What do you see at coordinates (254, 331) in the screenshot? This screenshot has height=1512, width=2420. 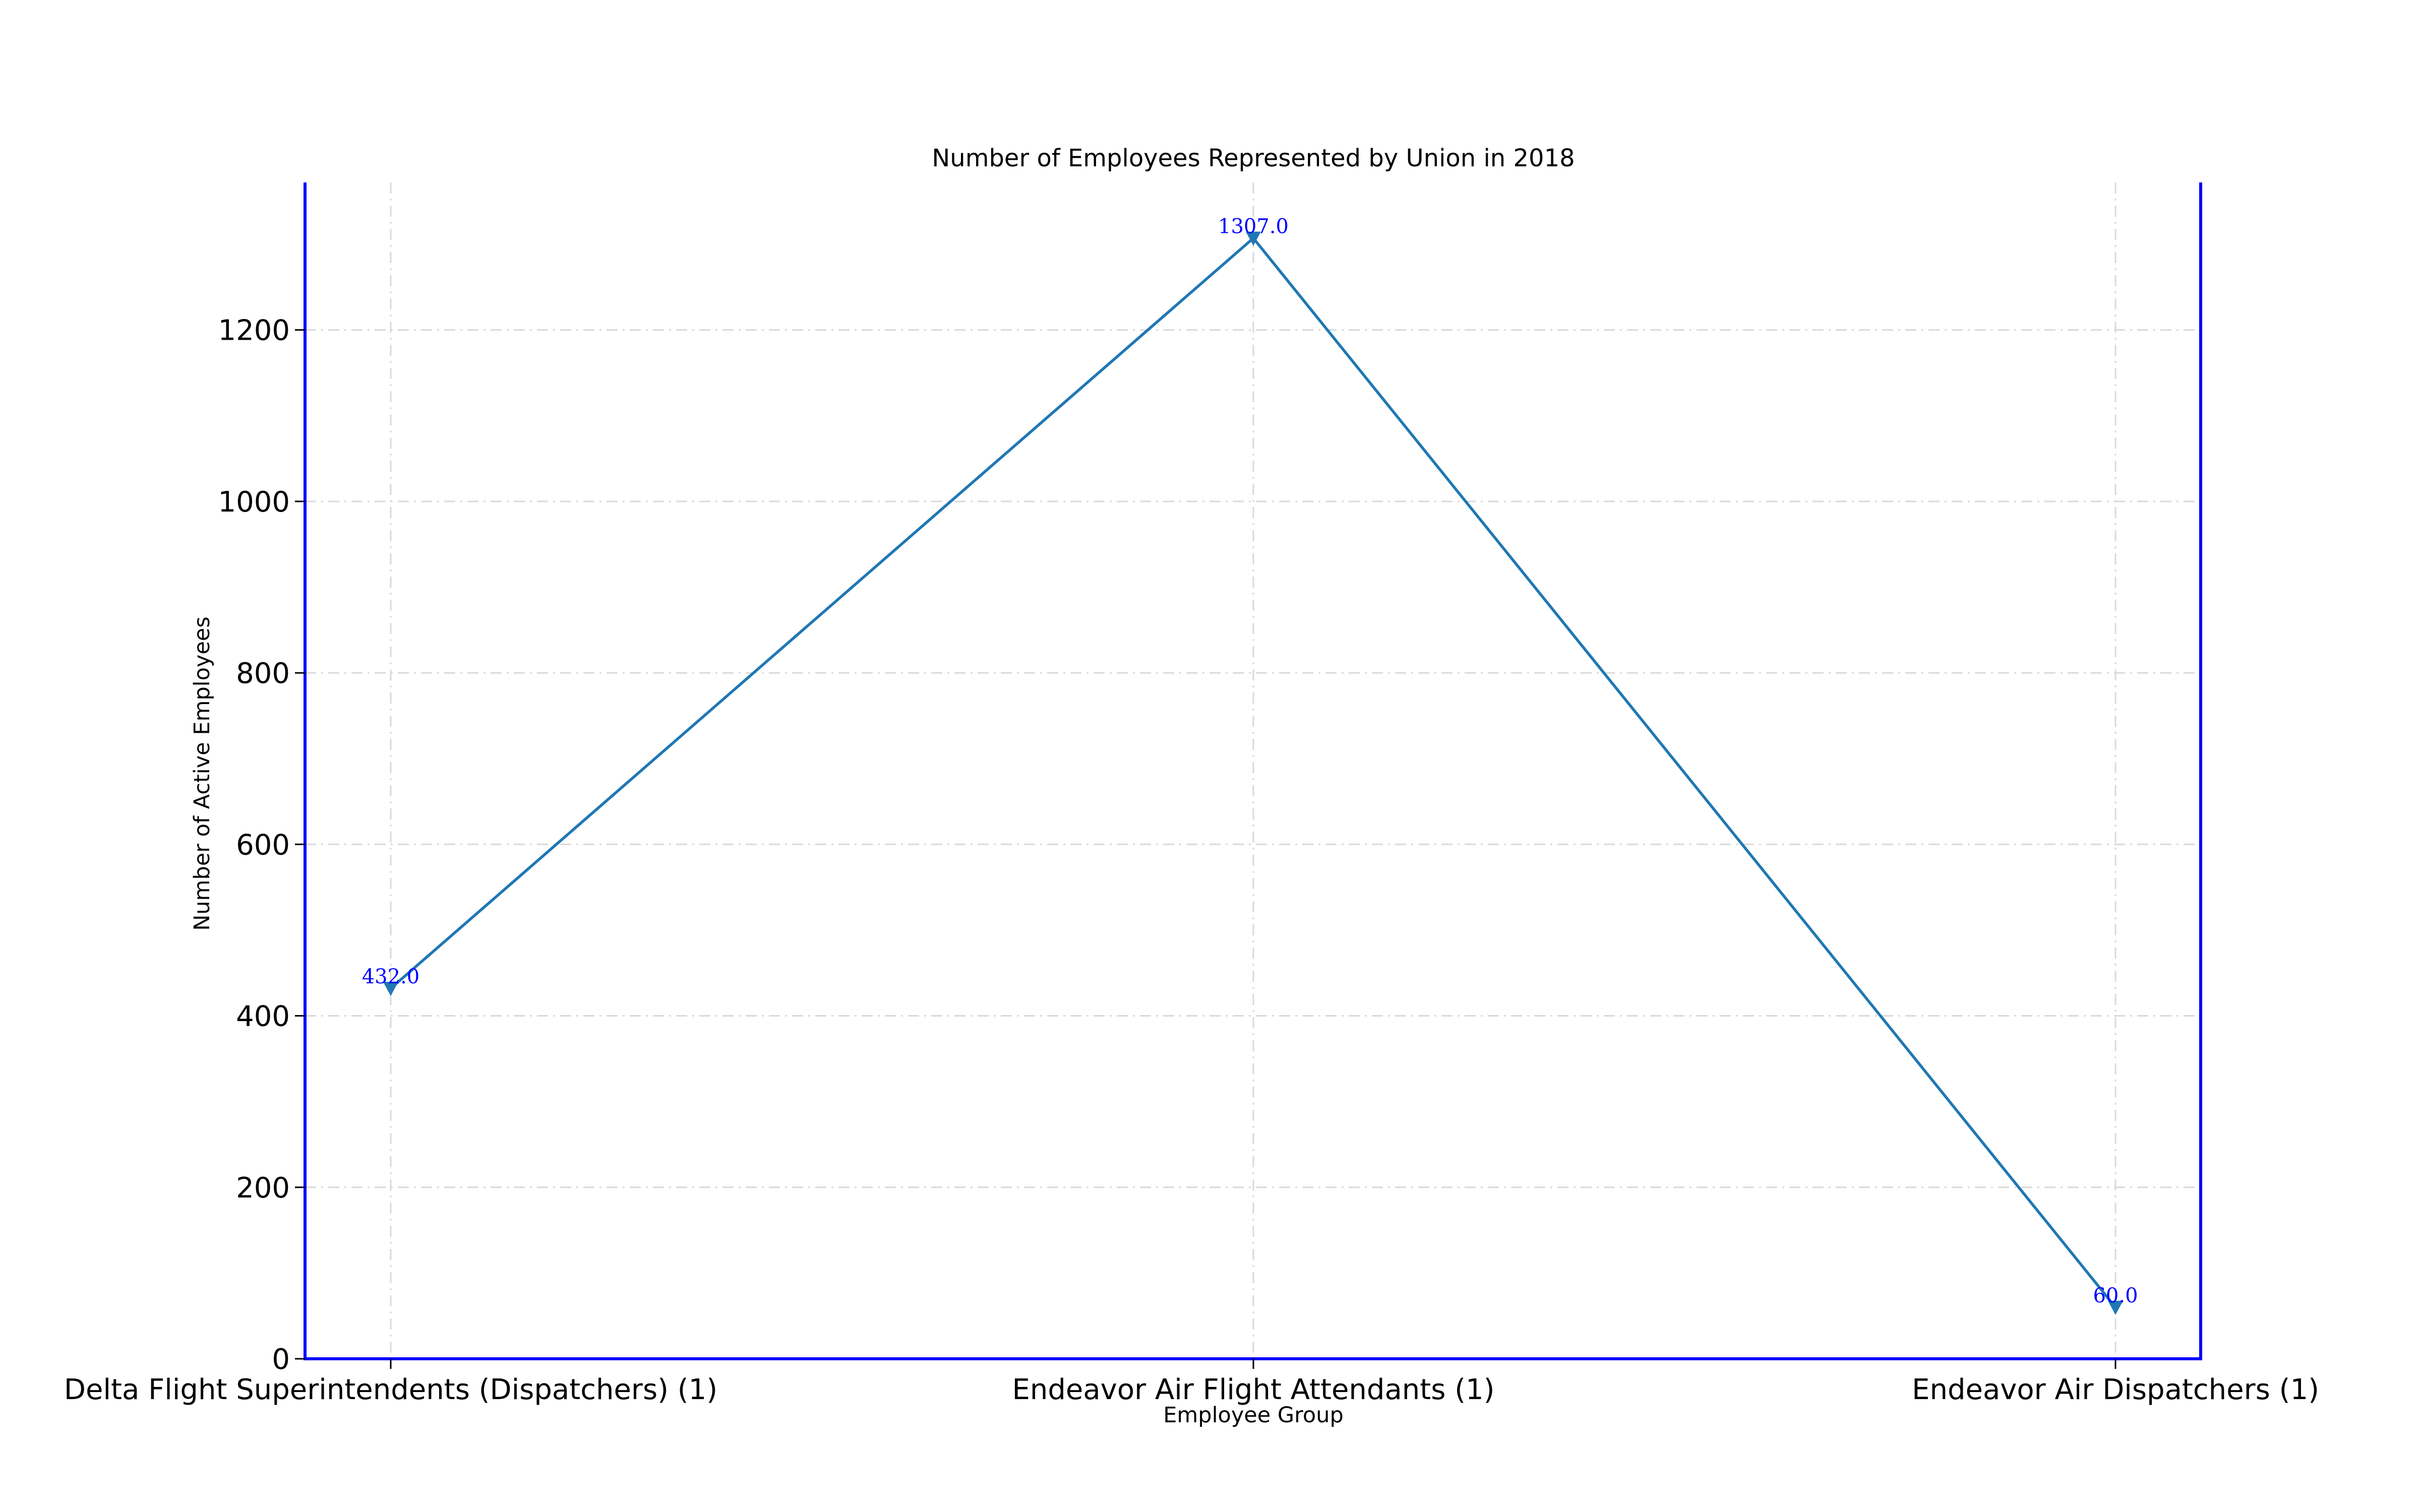 I see `y-tick-label: 1200` at bounding box center [254, 331].